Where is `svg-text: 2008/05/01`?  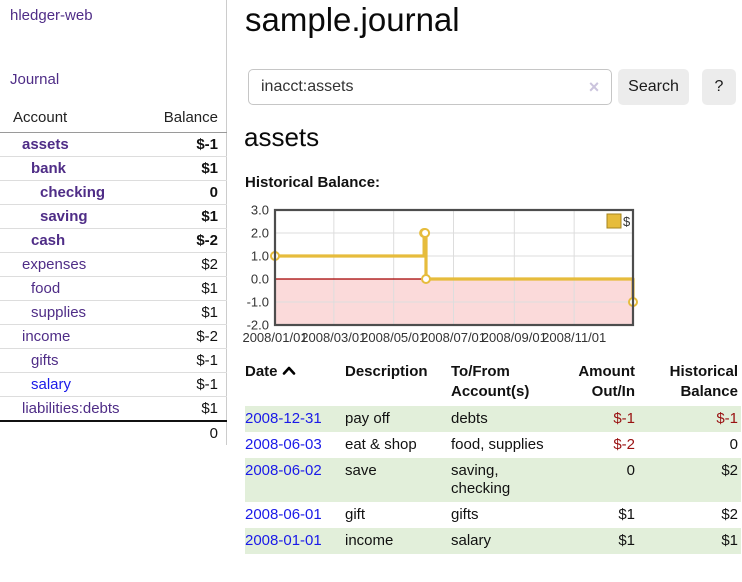 svg-text: 2008/05/01 is located at coordinates (393, 337).